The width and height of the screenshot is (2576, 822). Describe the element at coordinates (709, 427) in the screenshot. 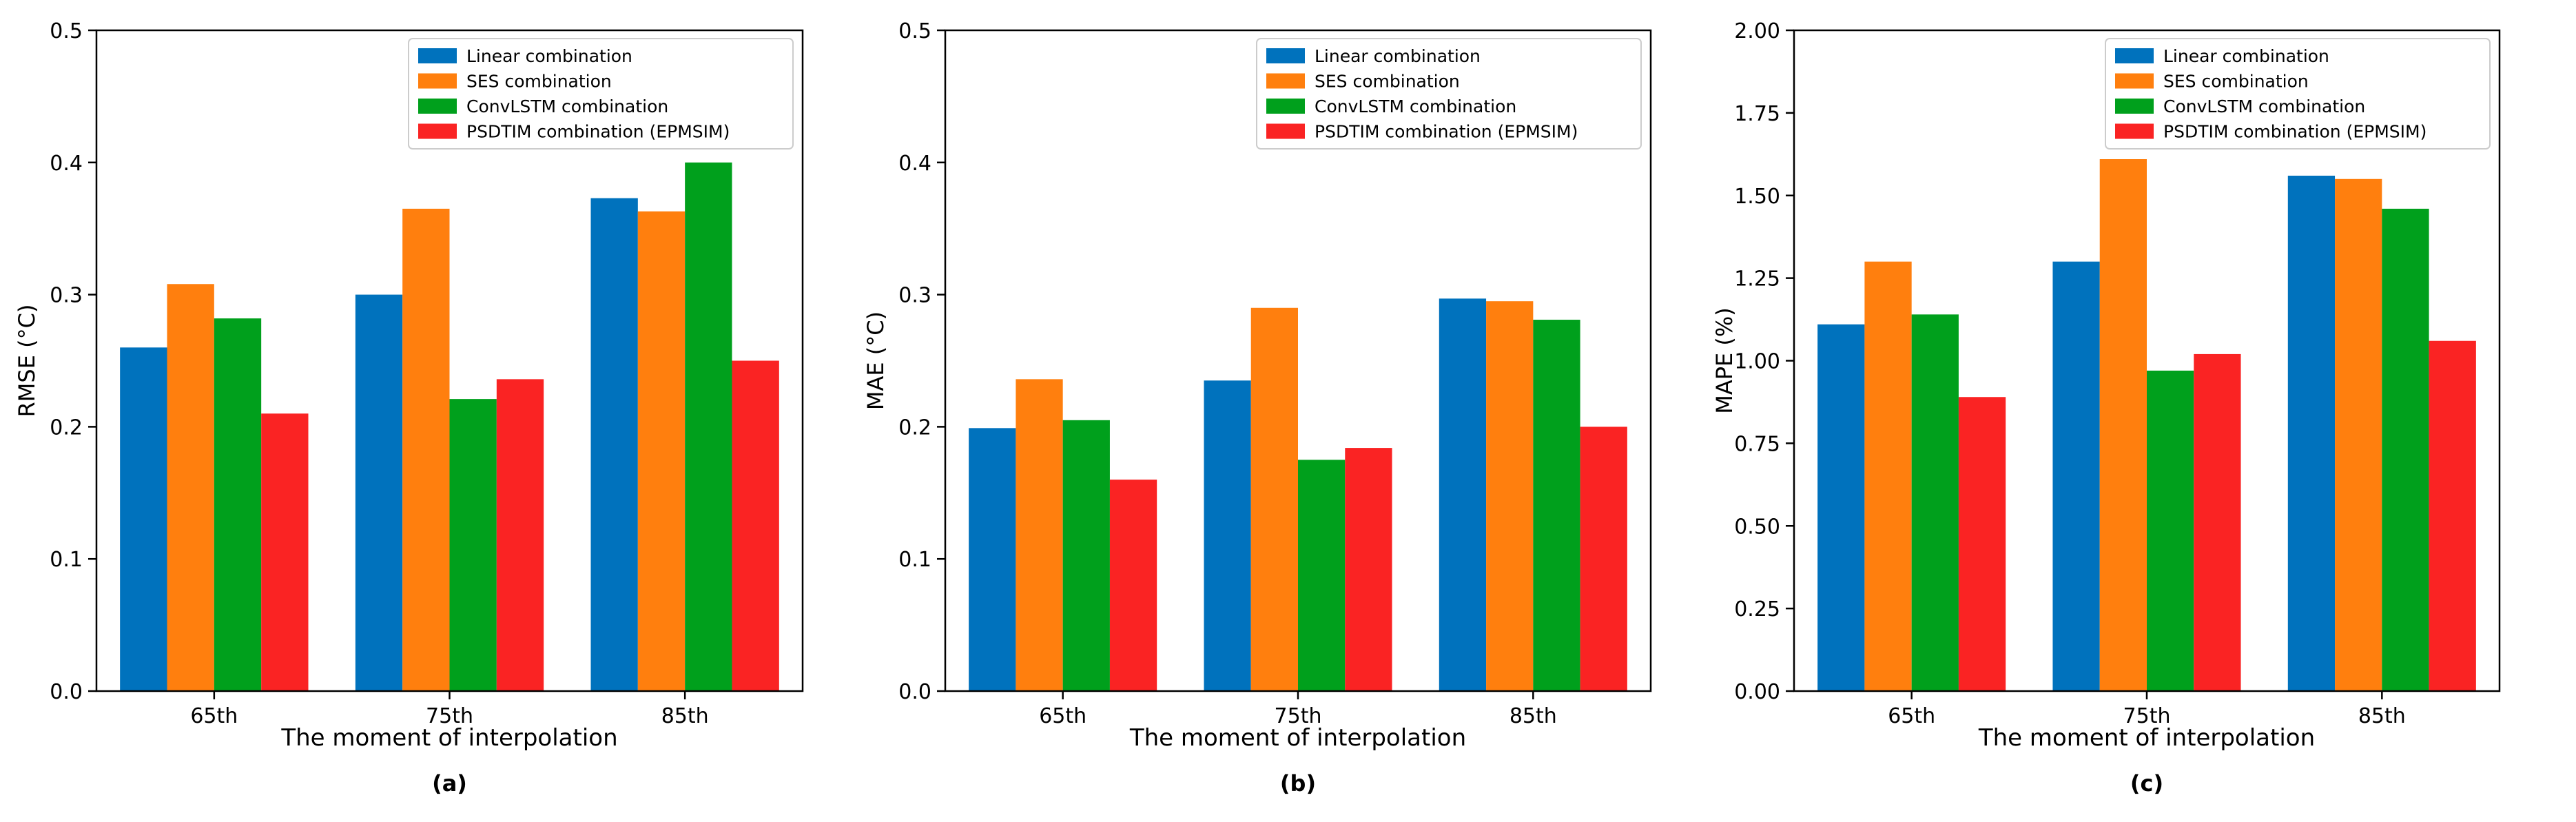

I see `bar-1-convlstm-combination-85th` at that location.